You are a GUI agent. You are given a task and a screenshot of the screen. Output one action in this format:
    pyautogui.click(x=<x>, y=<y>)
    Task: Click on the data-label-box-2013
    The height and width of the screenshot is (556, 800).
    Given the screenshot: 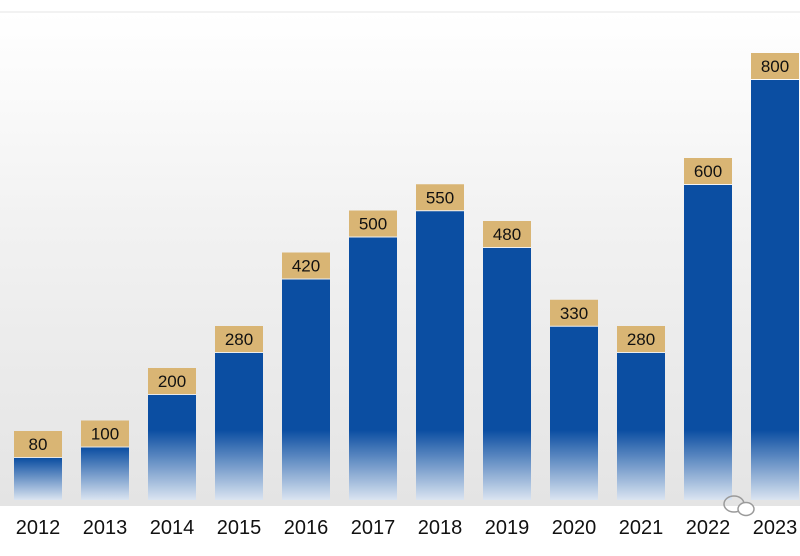 What is the action you would take?
    pyautogui.click(x=105, y=433)
    